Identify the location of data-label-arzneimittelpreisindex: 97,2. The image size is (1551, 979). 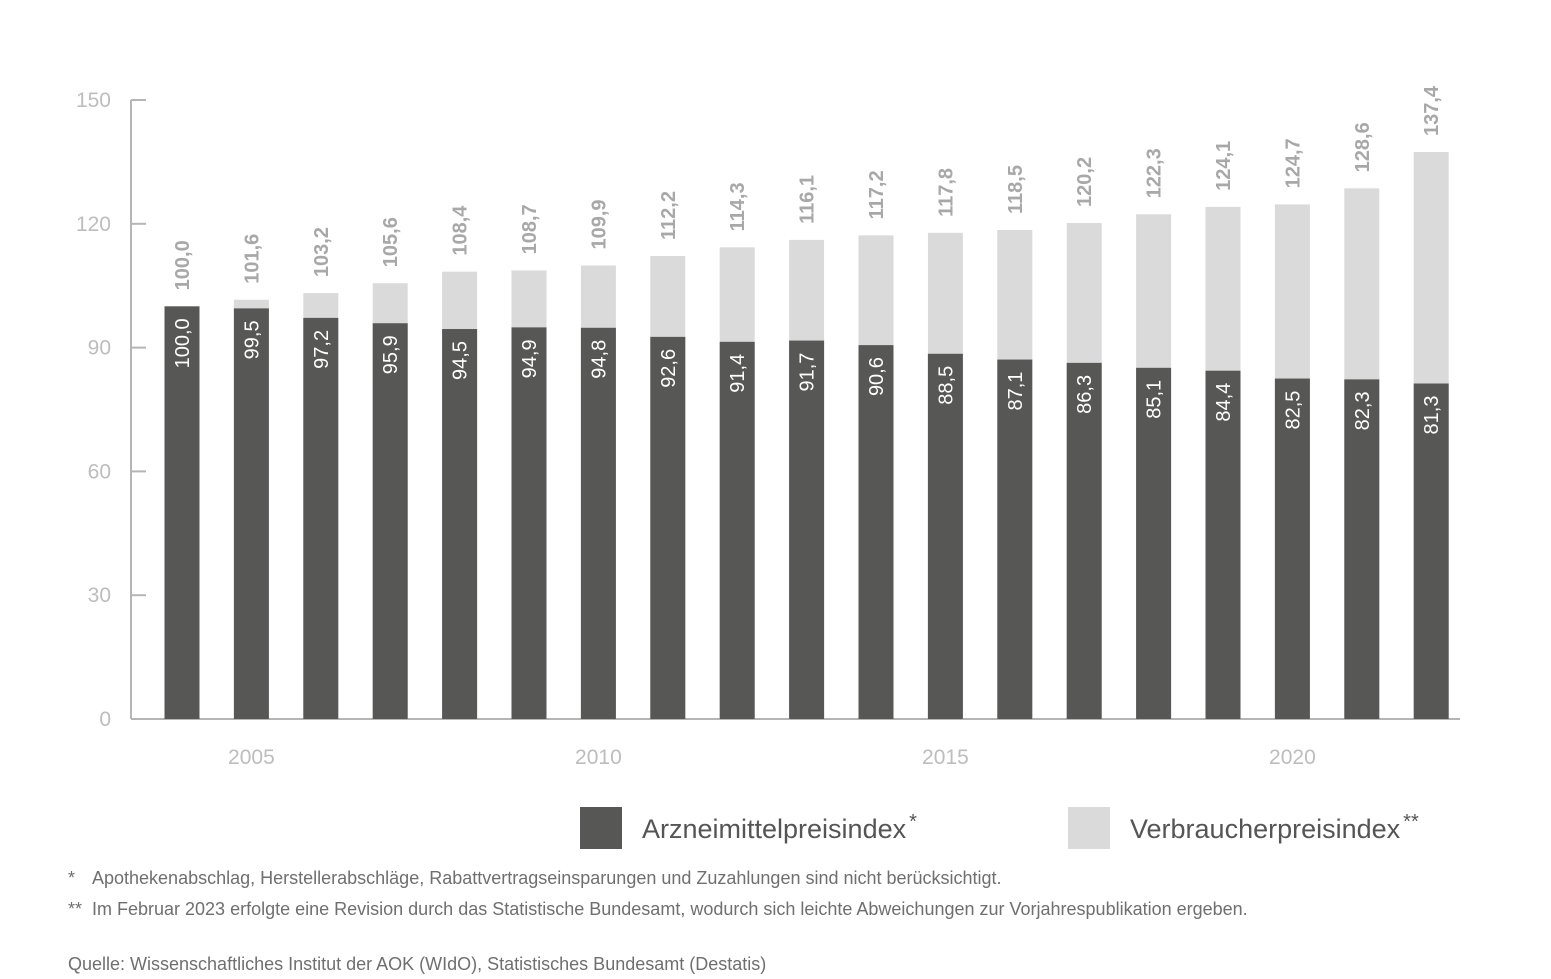
(322, 349).